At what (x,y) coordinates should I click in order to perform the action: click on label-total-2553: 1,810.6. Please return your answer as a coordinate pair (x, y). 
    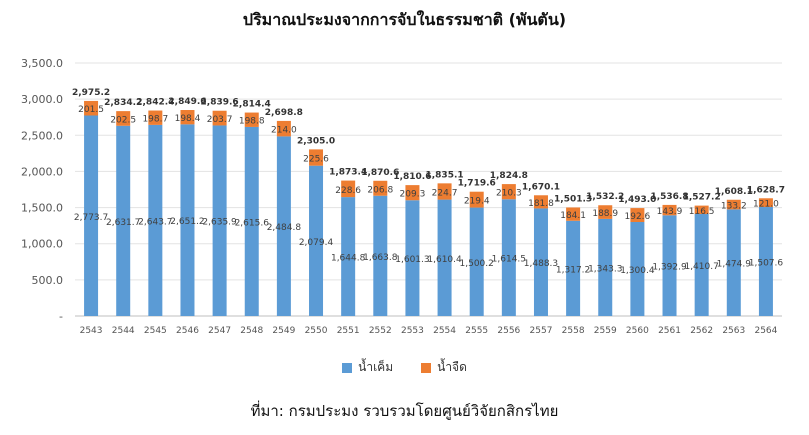
    Looking at the image, I should click on (412, 177).